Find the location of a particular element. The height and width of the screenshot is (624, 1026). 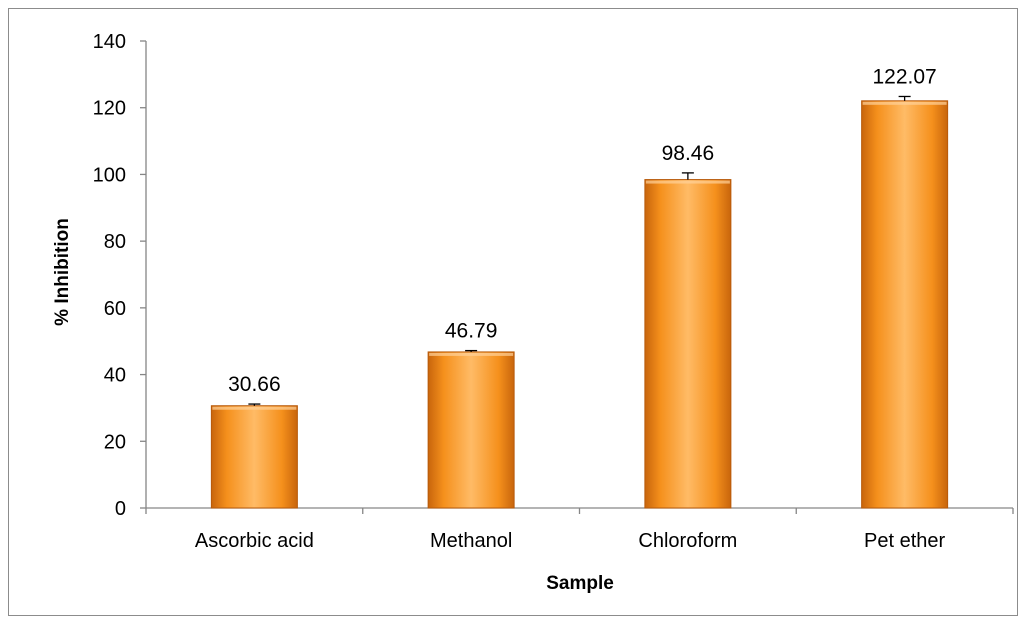

y-tick-label: 80 is located at coordinates (115, 242).